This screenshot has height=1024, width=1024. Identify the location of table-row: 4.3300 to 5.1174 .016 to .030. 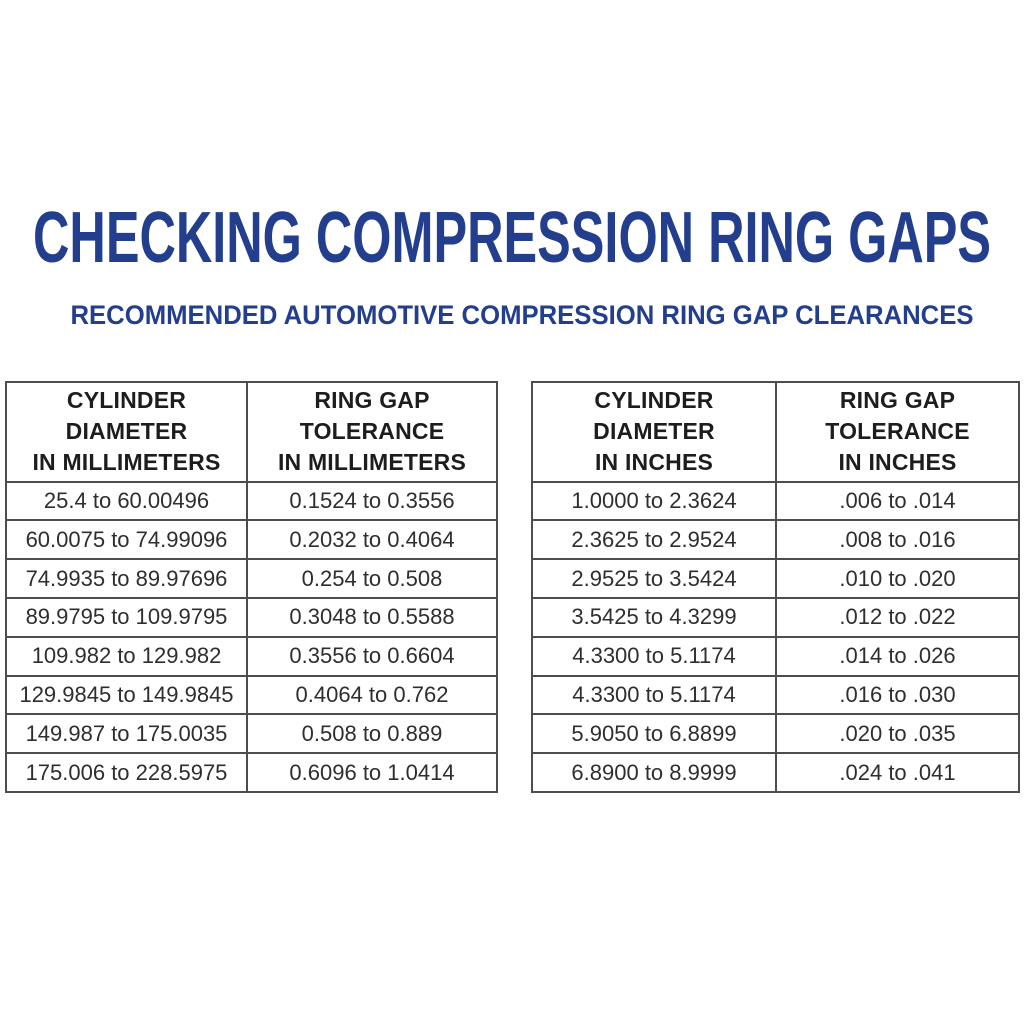
(775, 696).